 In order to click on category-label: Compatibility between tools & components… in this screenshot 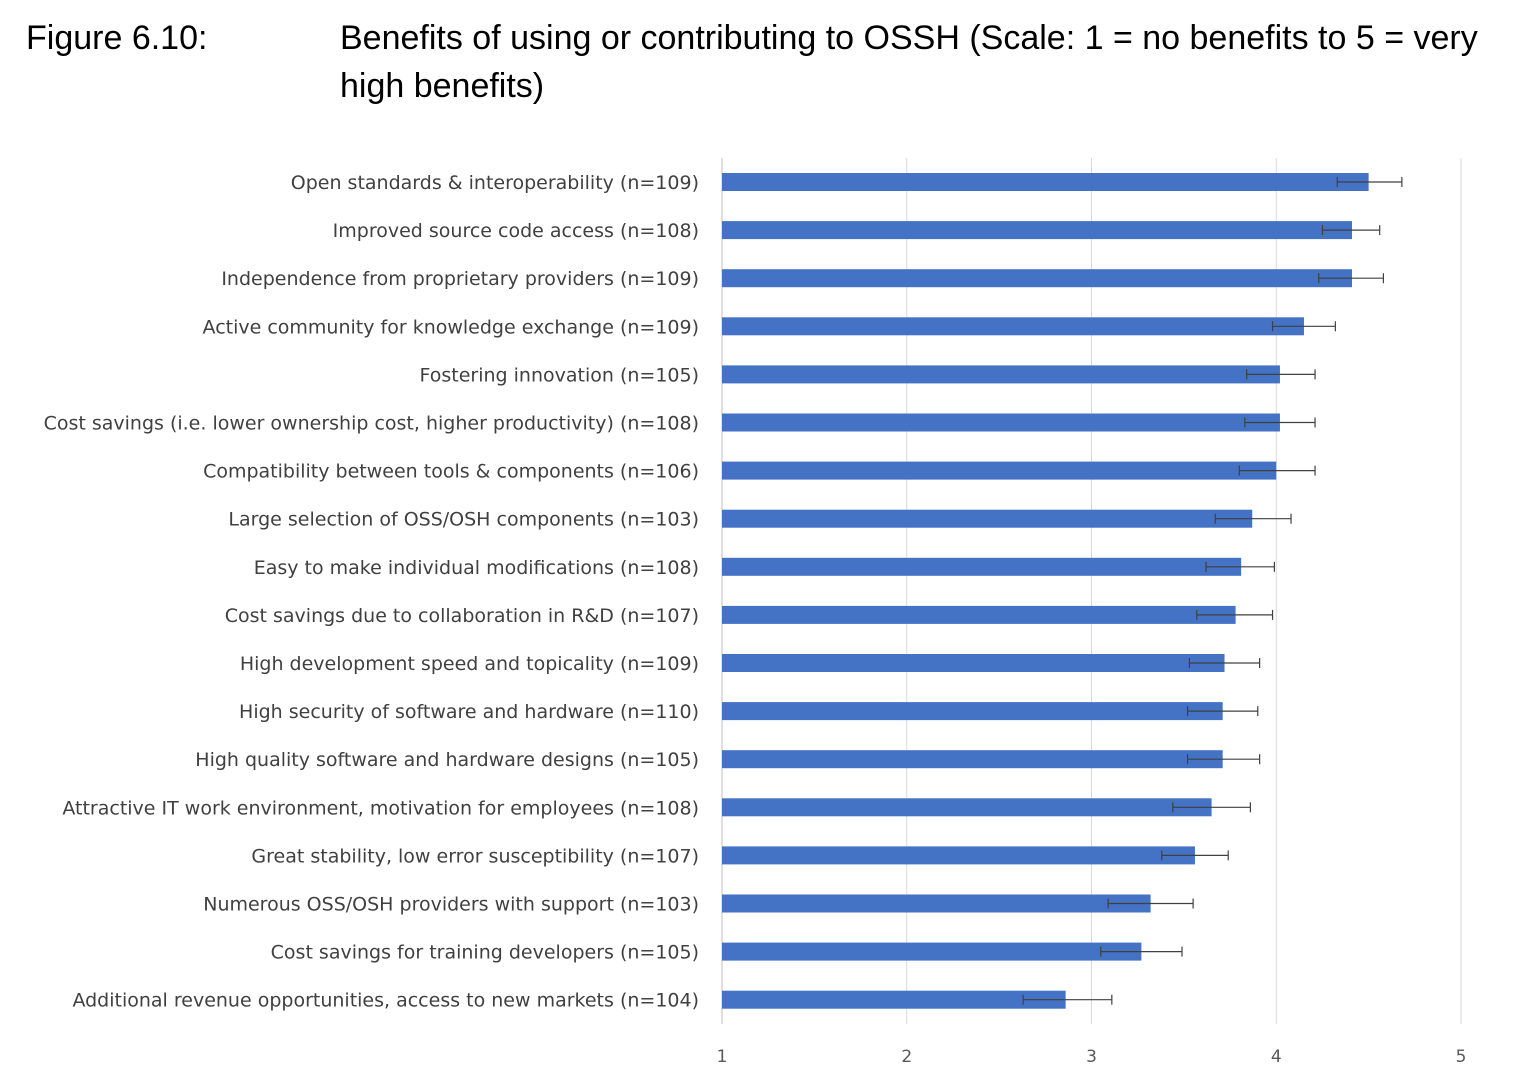, I will do `click(451, 472)`.